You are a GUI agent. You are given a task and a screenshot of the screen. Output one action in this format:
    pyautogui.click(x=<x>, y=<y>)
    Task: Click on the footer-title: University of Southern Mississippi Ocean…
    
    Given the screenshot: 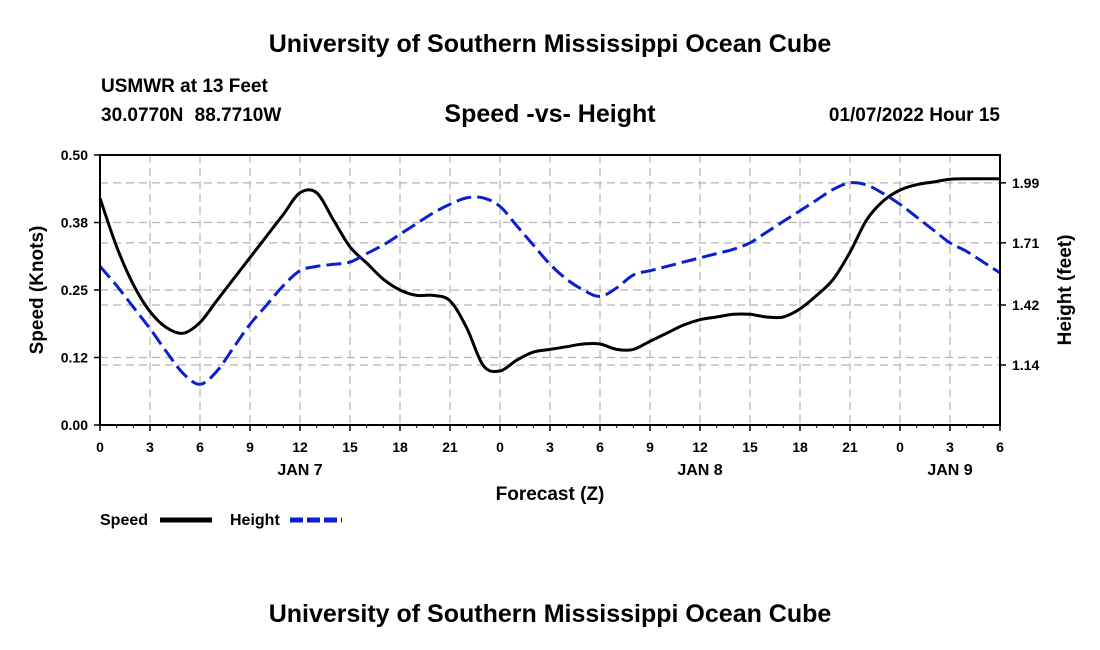 What is the action you would take?
    pyautogui.click(x=550, y=614)
    